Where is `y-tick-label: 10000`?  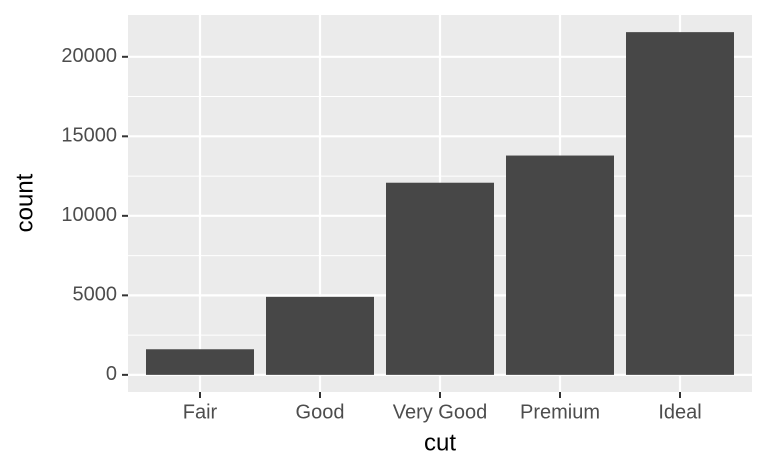 y-tick-label: 10000 is located at coordinates (89, 215).